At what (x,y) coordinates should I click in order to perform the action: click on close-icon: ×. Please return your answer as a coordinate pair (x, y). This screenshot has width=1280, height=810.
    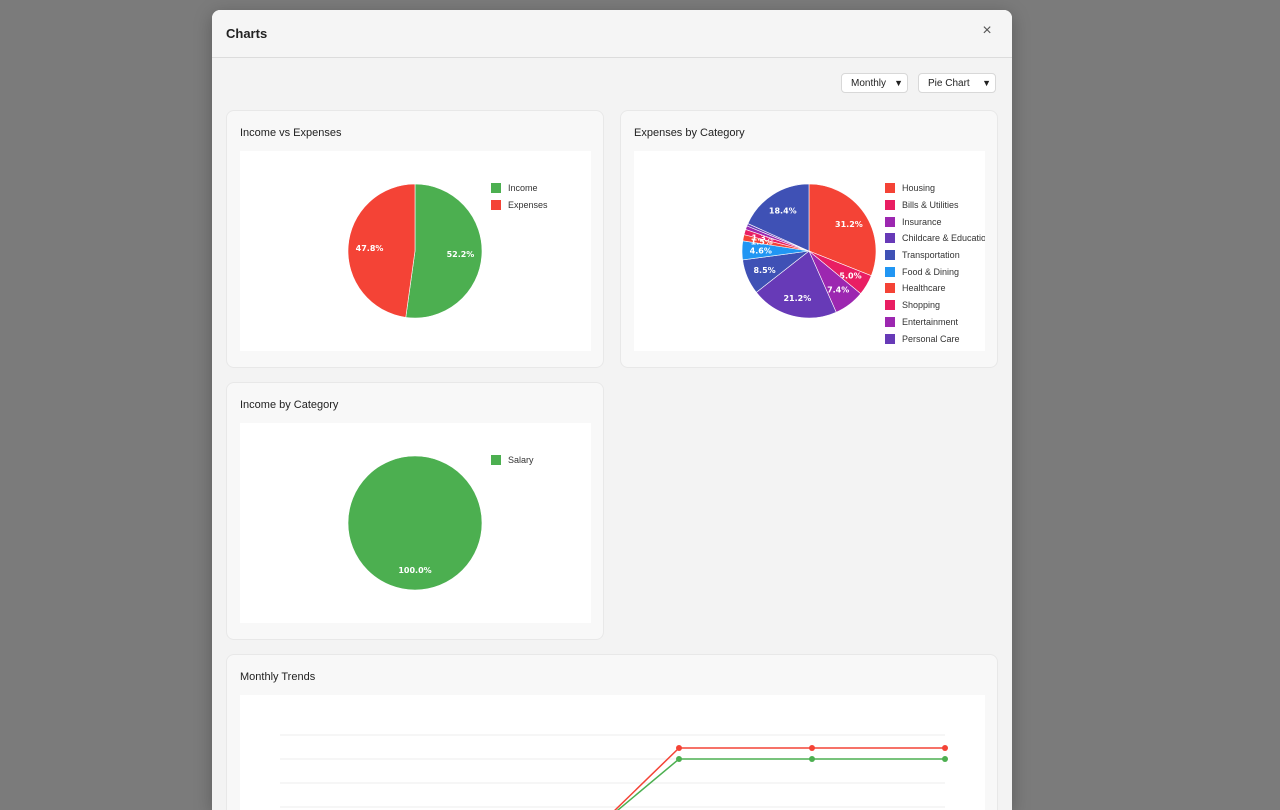
    Looking at the image, I should click on (987, 30).